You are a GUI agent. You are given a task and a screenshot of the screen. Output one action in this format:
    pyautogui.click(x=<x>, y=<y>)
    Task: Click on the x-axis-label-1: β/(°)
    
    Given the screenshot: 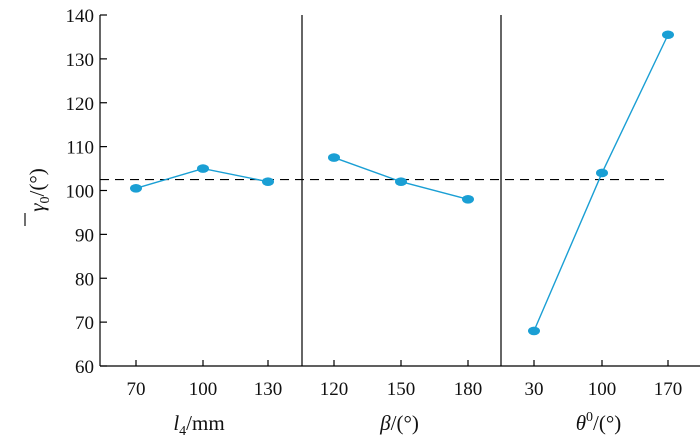 What is the action you would take?
    pyautogui.click(x=399, y=423)
    